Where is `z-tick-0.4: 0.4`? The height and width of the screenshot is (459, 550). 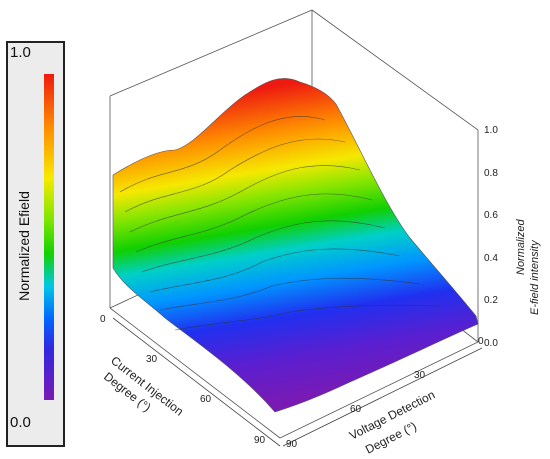
z-tick-0.4: 0.4 is located at coordinates (491, 258).